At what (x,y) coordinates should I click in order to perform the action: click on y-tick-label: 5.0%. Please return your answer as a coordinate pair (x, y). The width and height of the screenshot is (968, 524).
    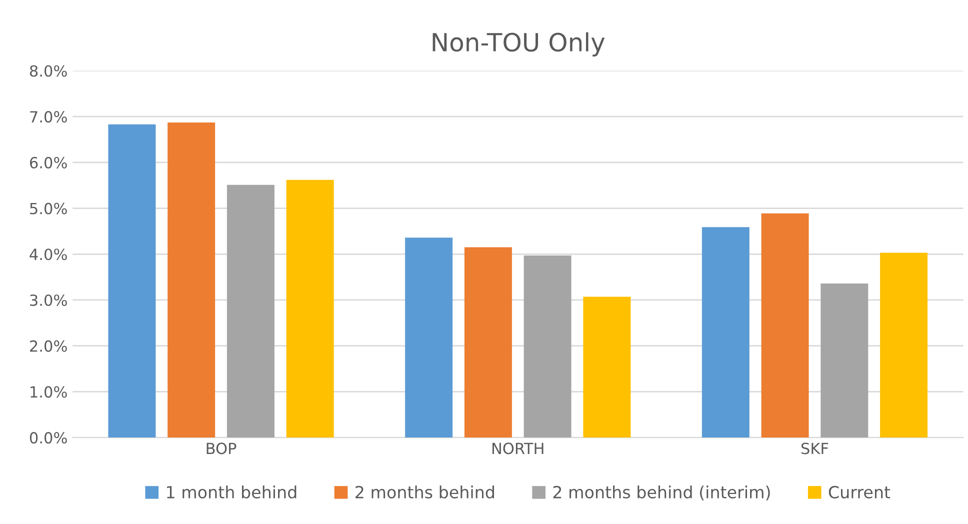
    Looking at the image, I should click on (48, 208).